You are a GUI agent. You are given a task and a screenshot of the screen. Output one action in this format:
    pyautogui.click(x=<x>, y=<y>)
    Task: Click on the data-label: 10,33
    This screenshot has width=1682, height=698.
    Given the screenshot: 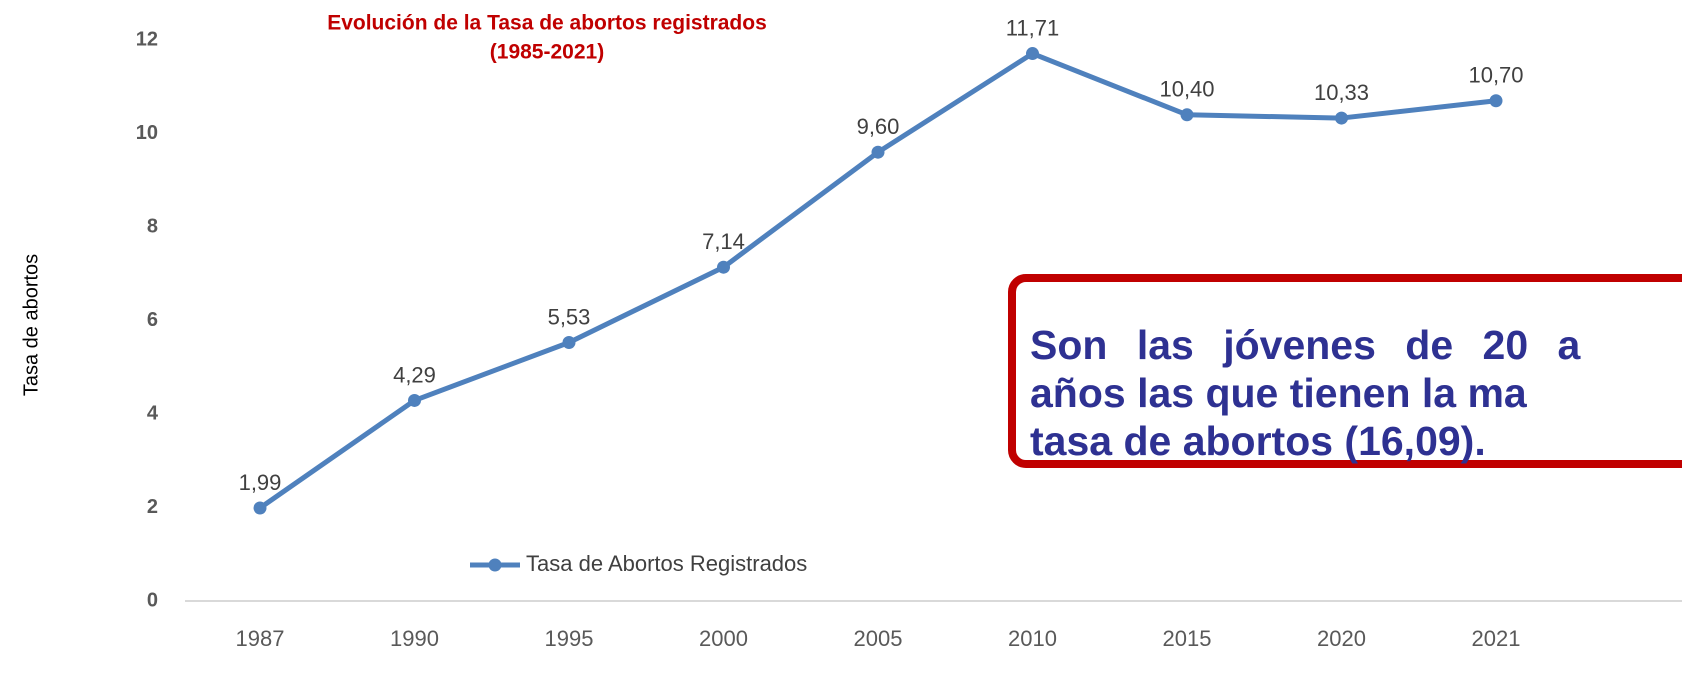 What is the action you would take?
    pyautogui.click(x=1341, y=92)
    